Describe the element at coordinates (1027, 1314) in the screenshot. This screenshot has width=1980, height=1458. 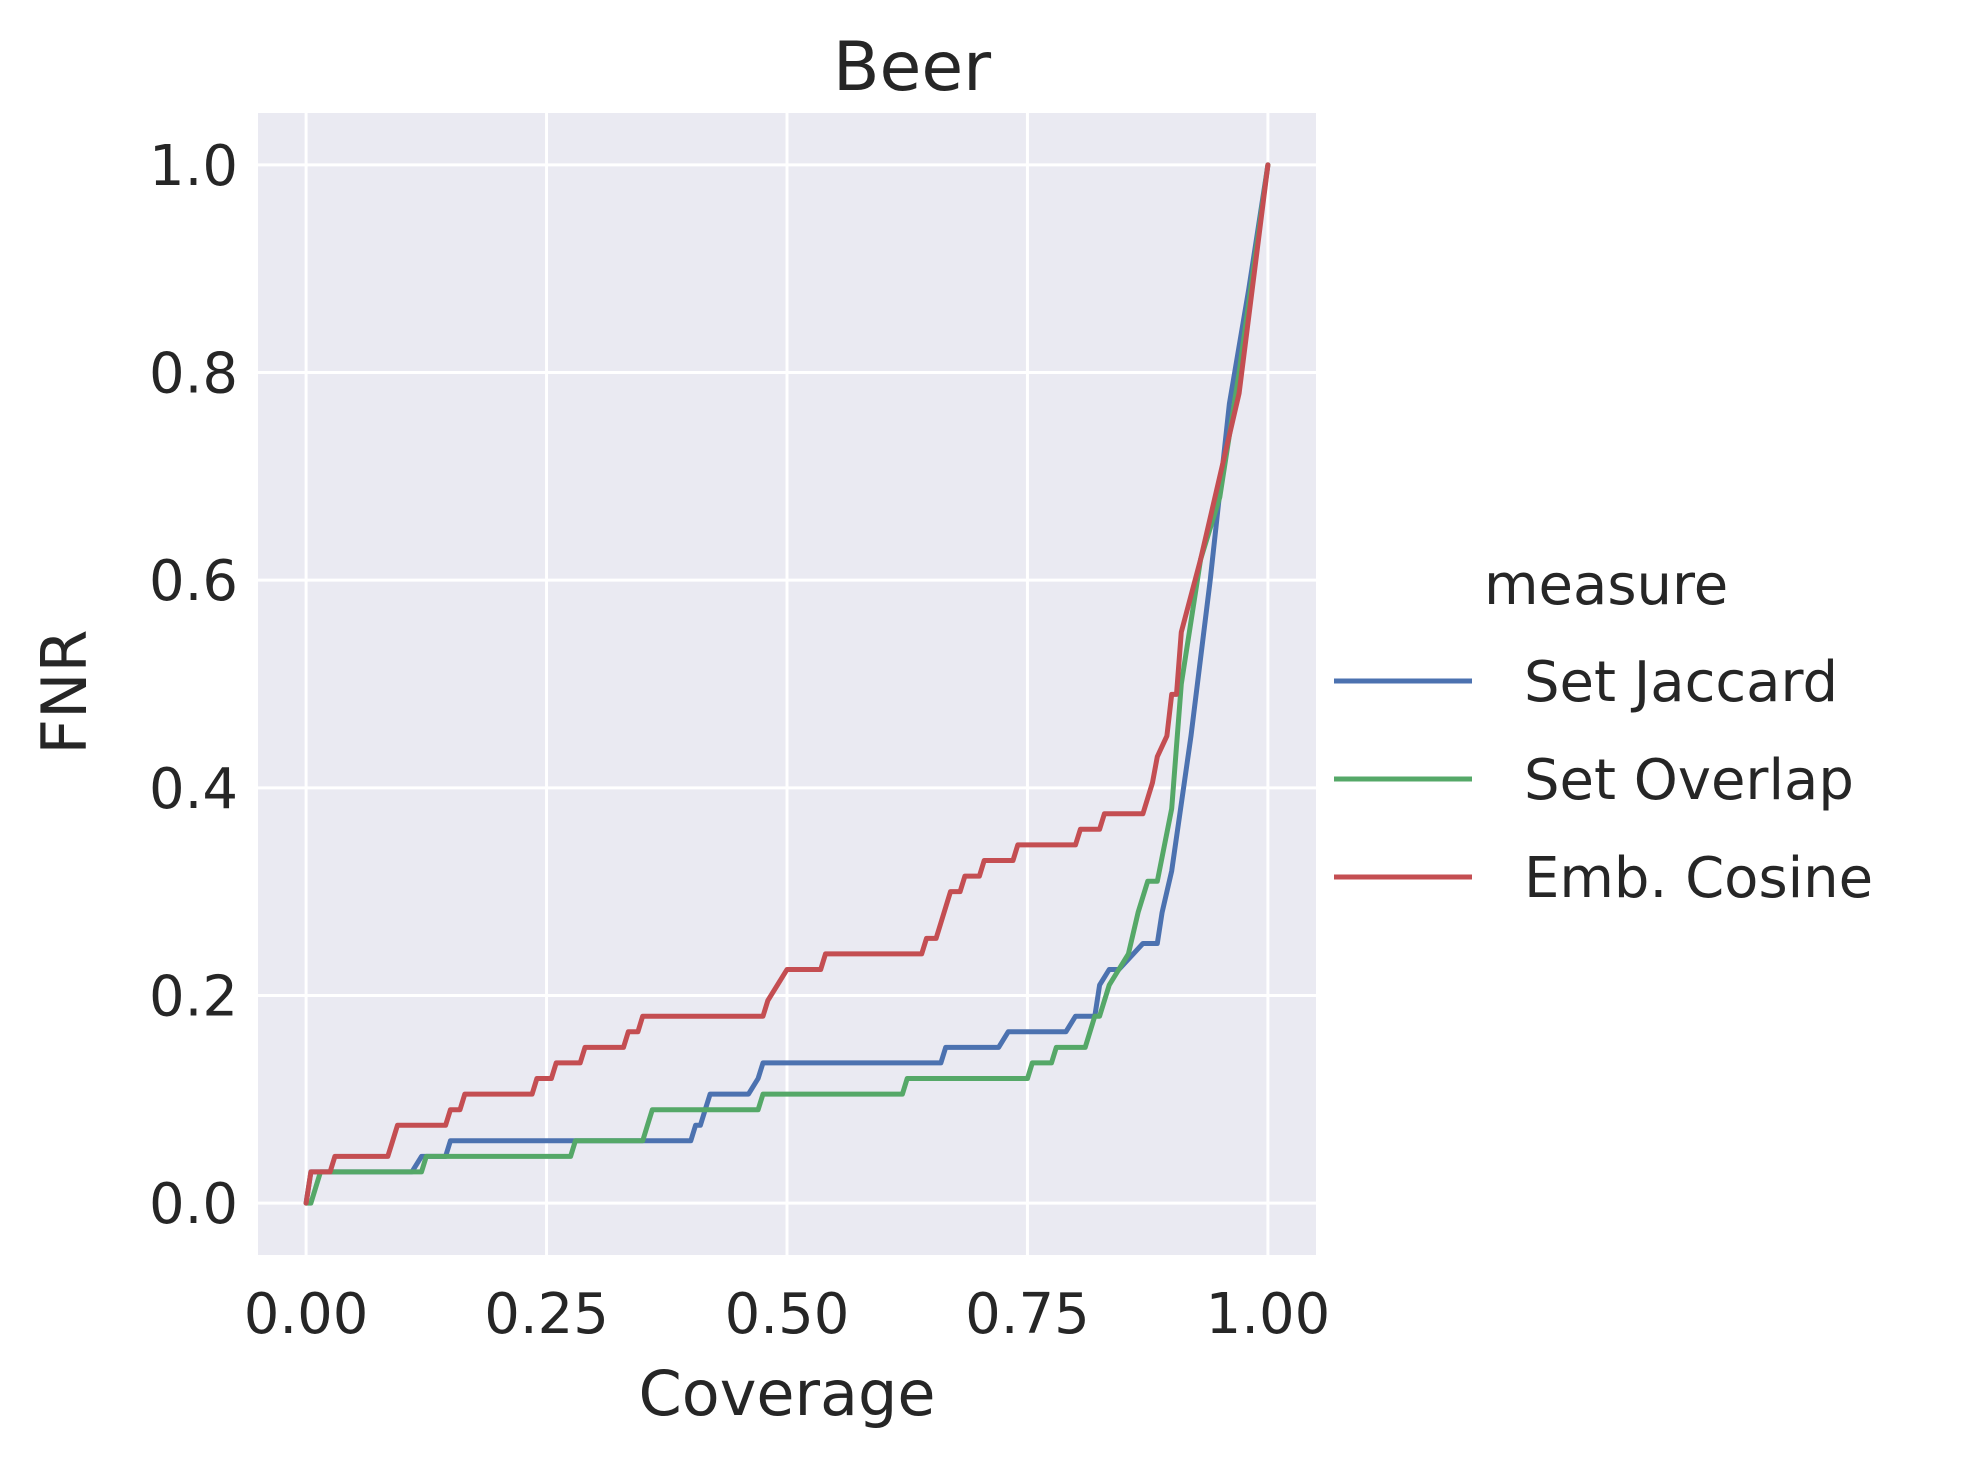
I see `x-tick-label: 0.75` at that location.